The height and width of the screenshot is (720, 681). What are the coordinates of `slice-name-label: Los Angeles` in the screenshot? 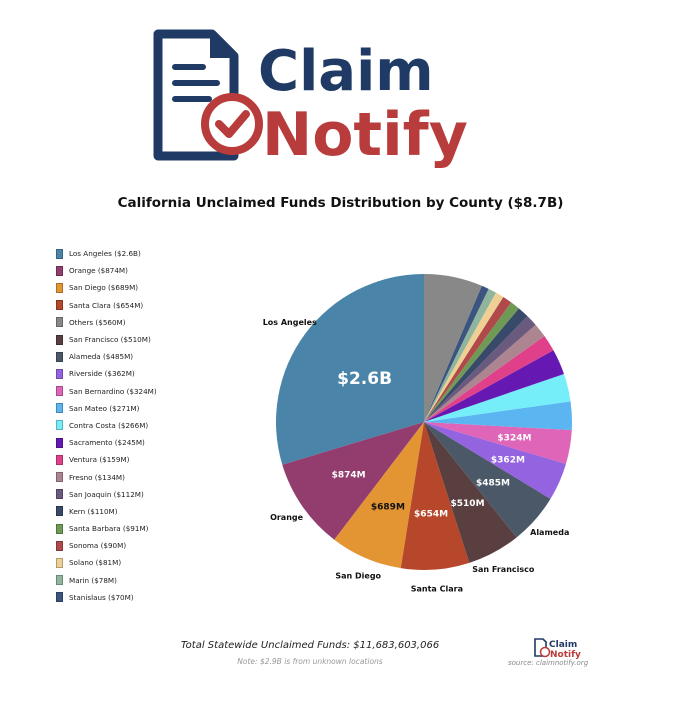 It's located at (290, 322).